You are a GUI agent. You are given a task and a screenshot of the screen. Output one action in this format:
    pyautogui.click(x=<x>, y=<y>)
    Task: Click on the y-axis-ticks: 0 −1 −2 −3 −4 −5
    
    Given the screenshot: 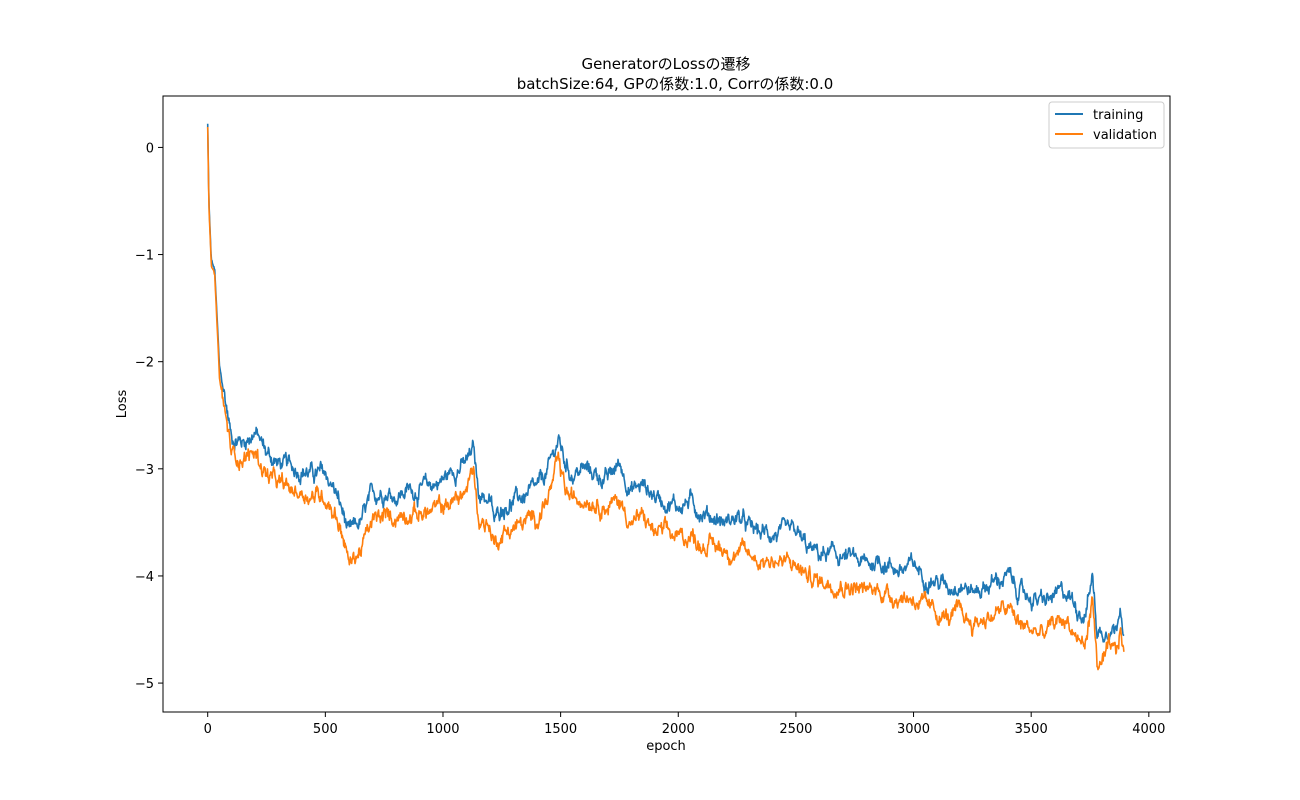 What is the action you would take?
    pyautogui.click(x=149, y=416)
    